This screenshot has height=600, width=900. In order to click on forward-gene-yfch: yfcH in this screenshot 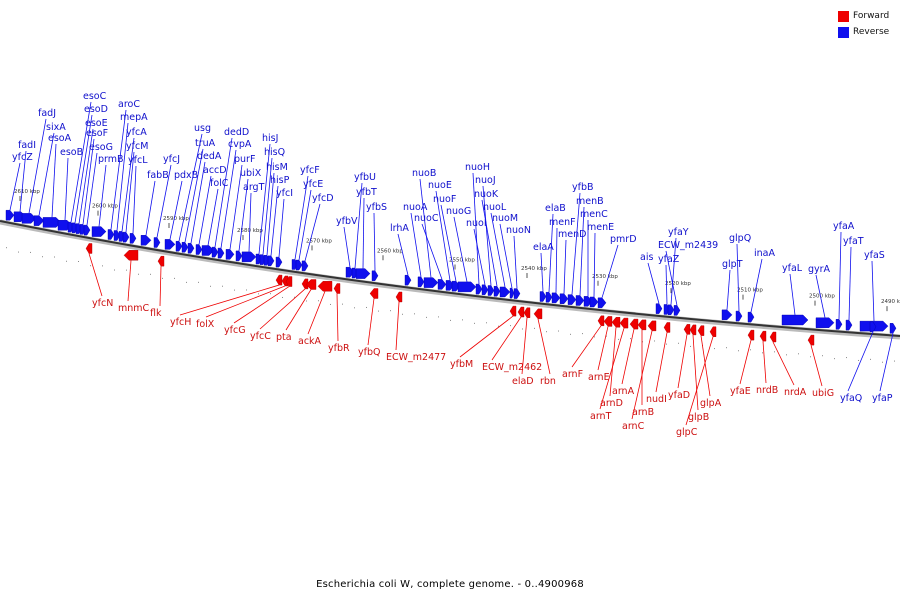, I will do `click(226, 301)`.